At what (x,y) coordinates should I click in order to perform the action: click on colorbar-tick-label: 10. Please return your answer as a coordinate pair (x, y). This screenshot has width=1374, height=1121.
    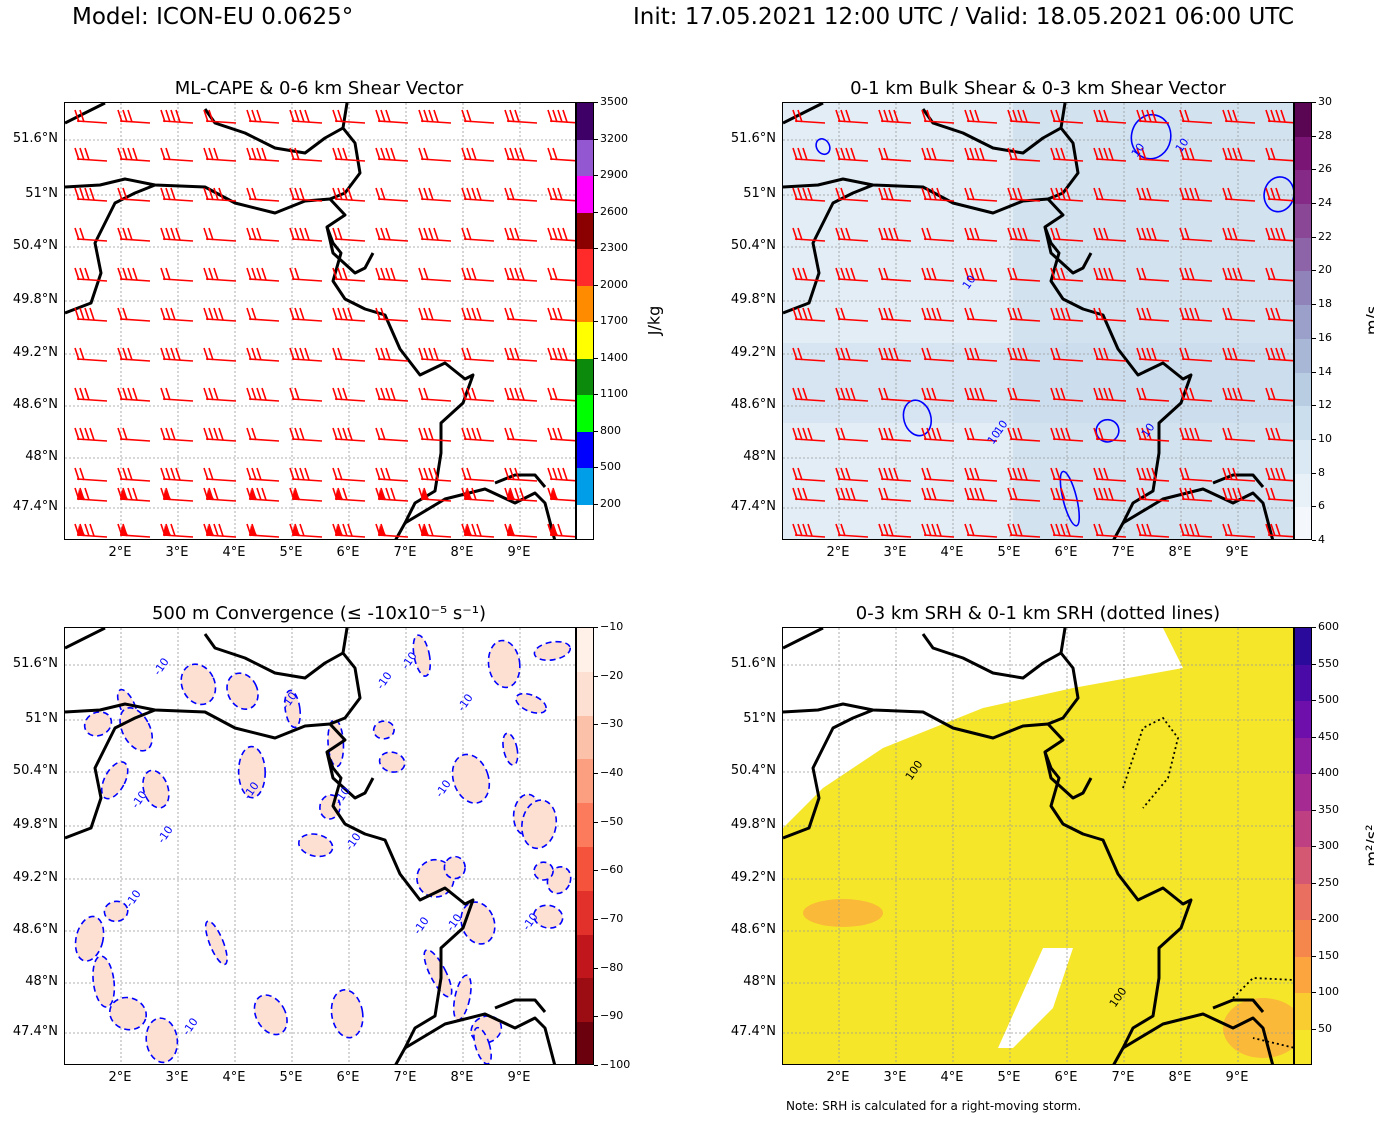
    Looking at the image, I should click on (1325, 438).